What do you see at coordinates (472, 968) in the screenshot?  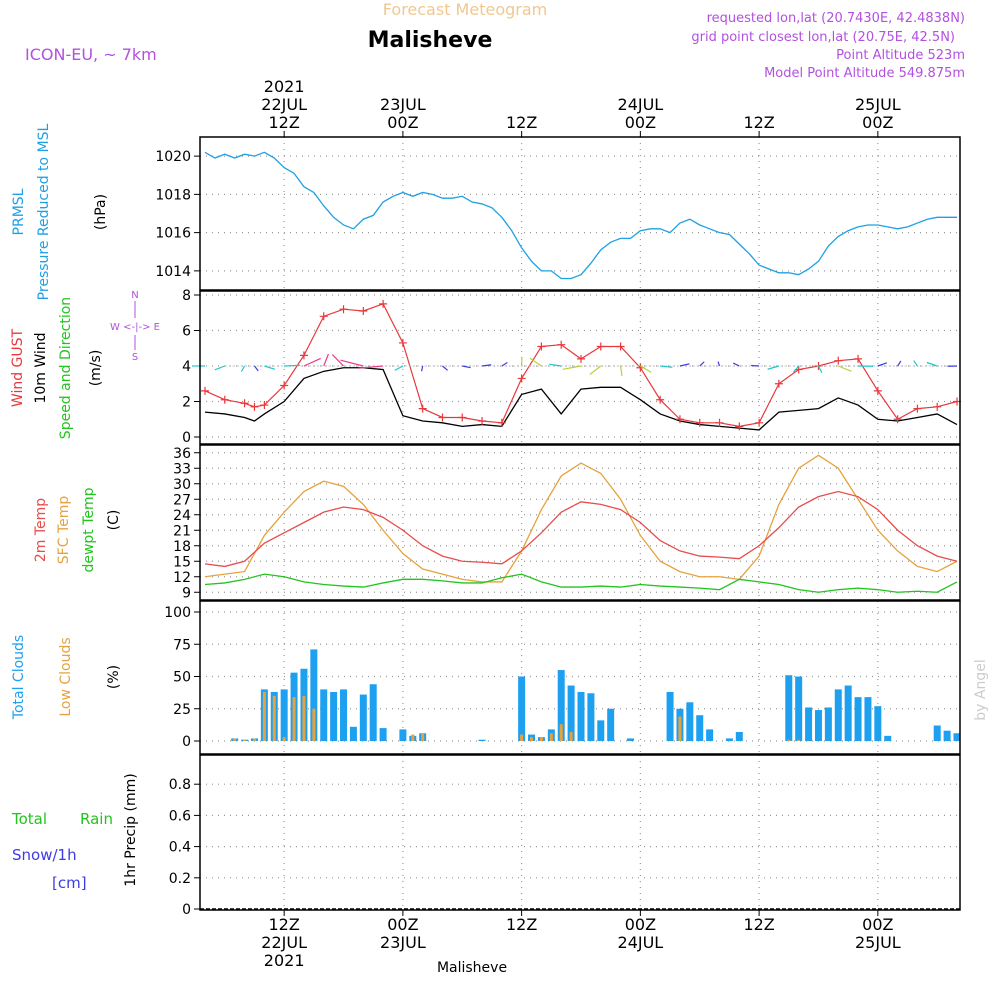 I see `footer-location: Malisheve` at bounding box center [472, 968].